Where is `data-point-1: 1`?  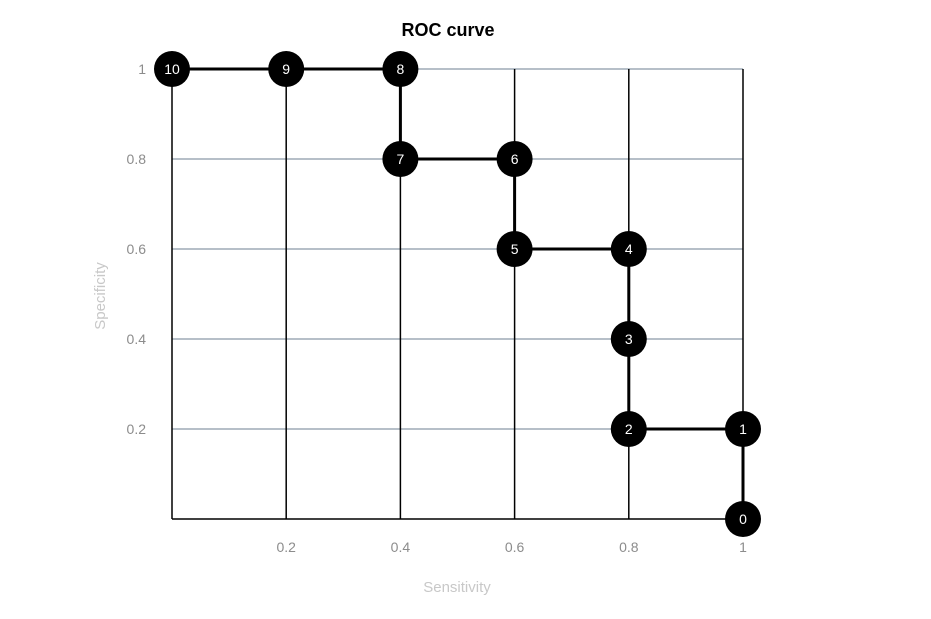
data-point-1: 1 is located at coordinates (743, 429).